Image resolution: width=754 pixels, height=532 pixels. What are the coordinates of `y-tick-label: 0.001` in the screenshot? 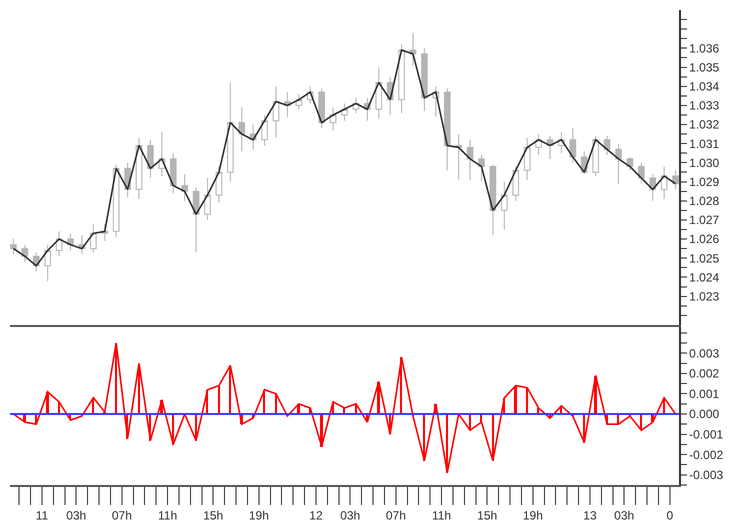 It's located at (704, 393).